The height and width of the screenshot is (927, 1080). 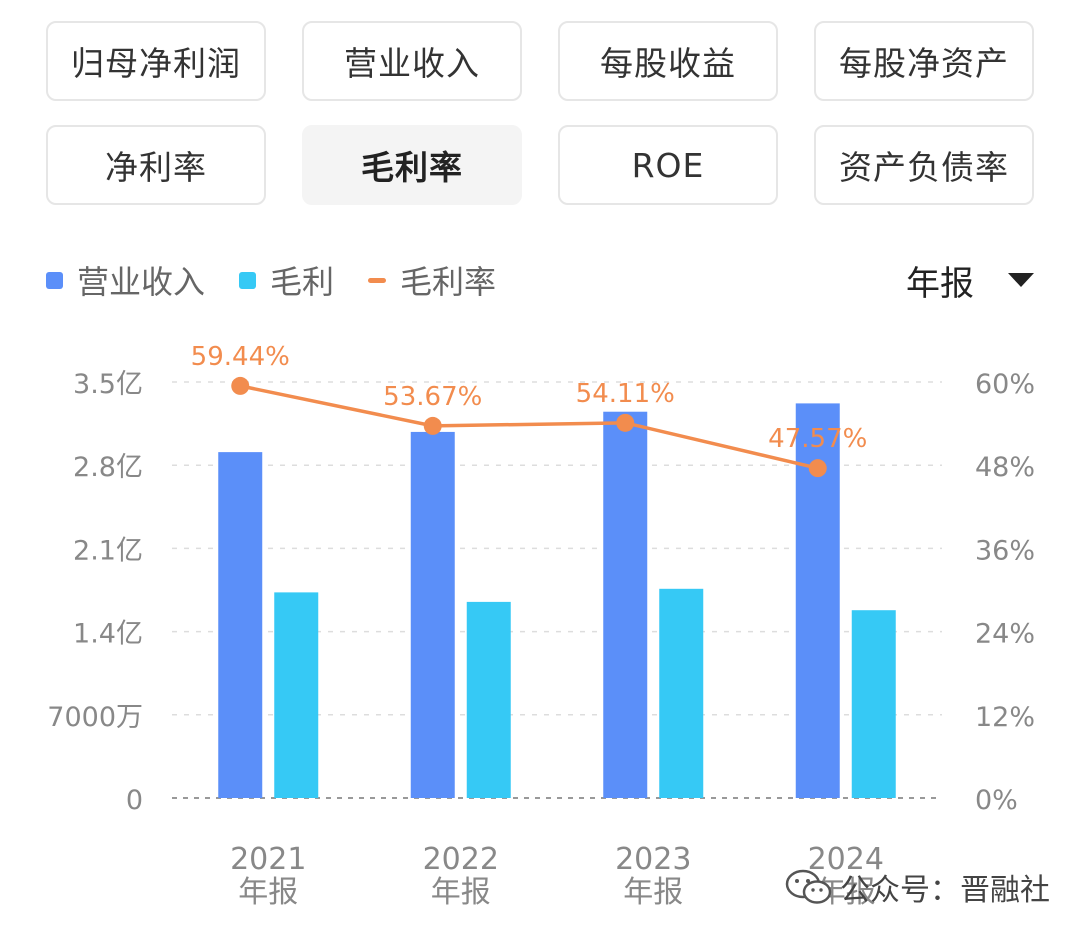 I want to click on legend-item-revenue: 营业收入, so click(x=125, y=280).